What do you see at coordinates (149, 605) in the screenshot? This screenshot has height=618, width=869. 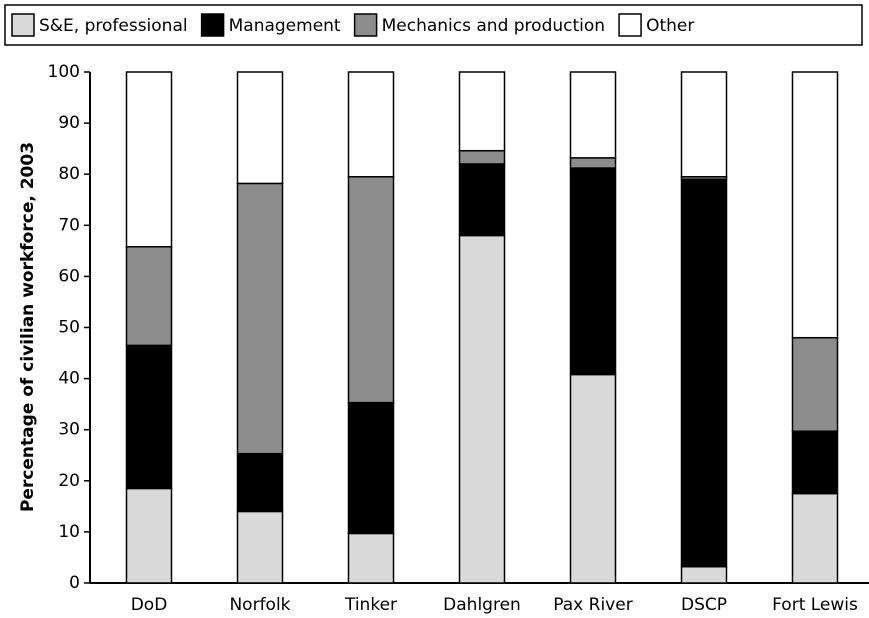 I see `x-tick-label: DoD` at bounding box center [149, 605].